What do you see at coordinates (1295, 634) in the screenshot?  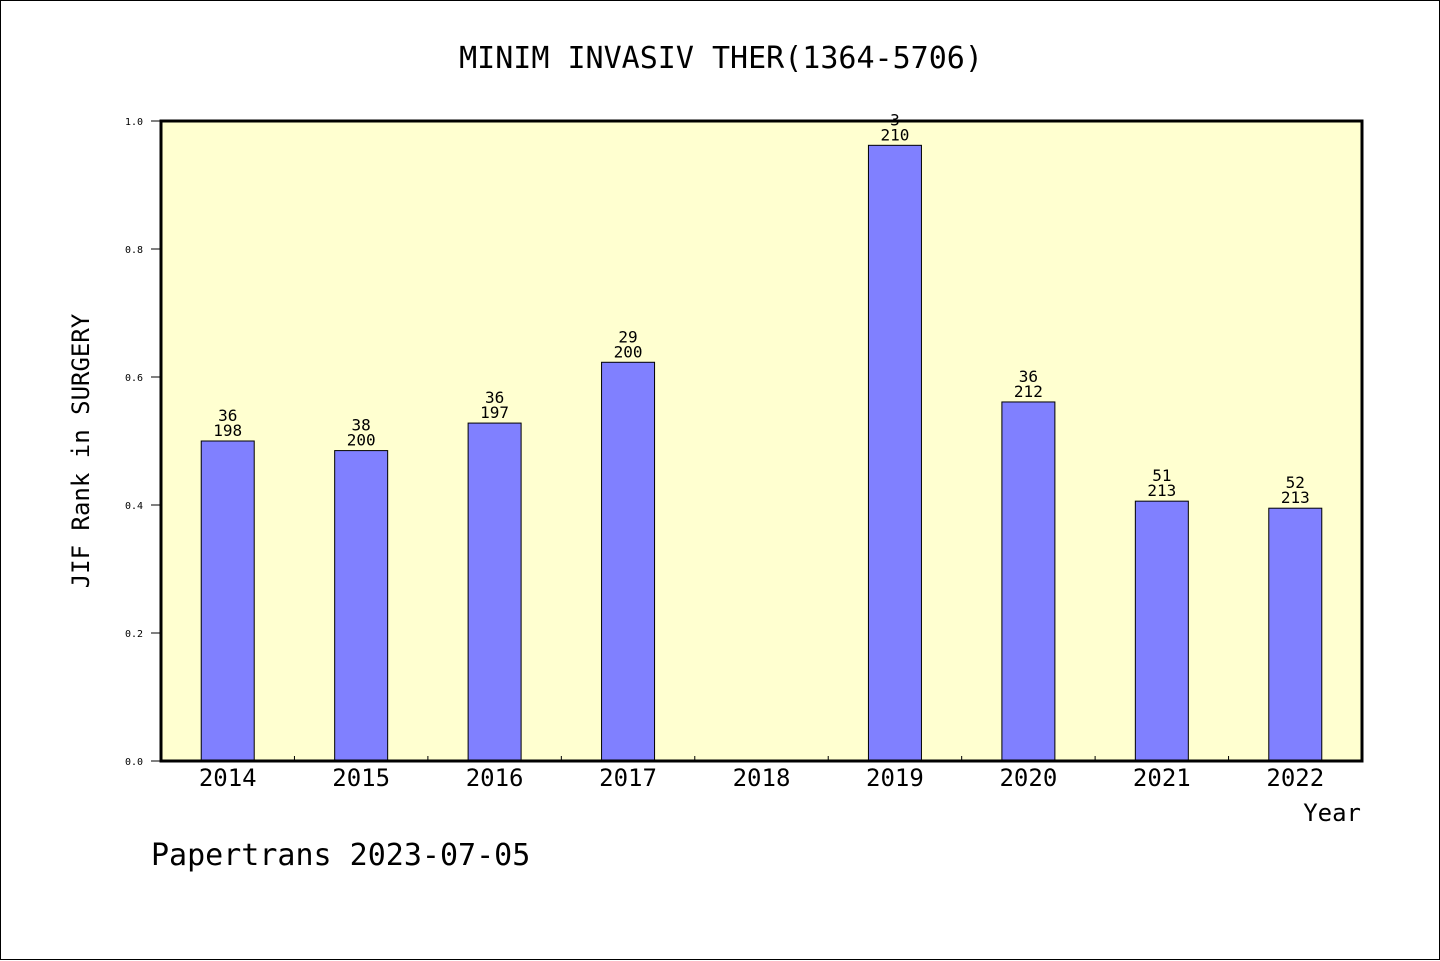 I see `bar-2022` at bounding box center [1295, 634].